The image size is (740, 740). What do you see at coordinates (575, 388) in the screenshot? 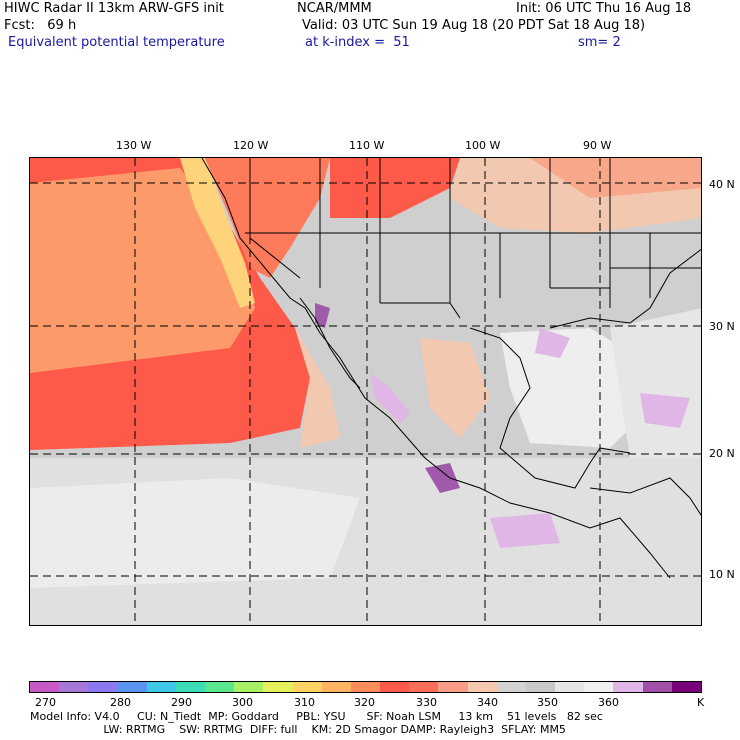
I see `gulf-of-mexico` at bounding box center [575, 388].